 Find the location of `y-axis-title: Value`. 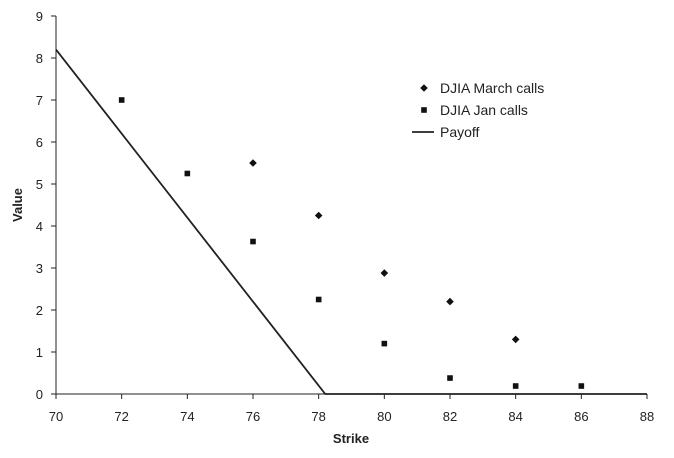

y-axis-title: Value is located at coordinates (17, 205).